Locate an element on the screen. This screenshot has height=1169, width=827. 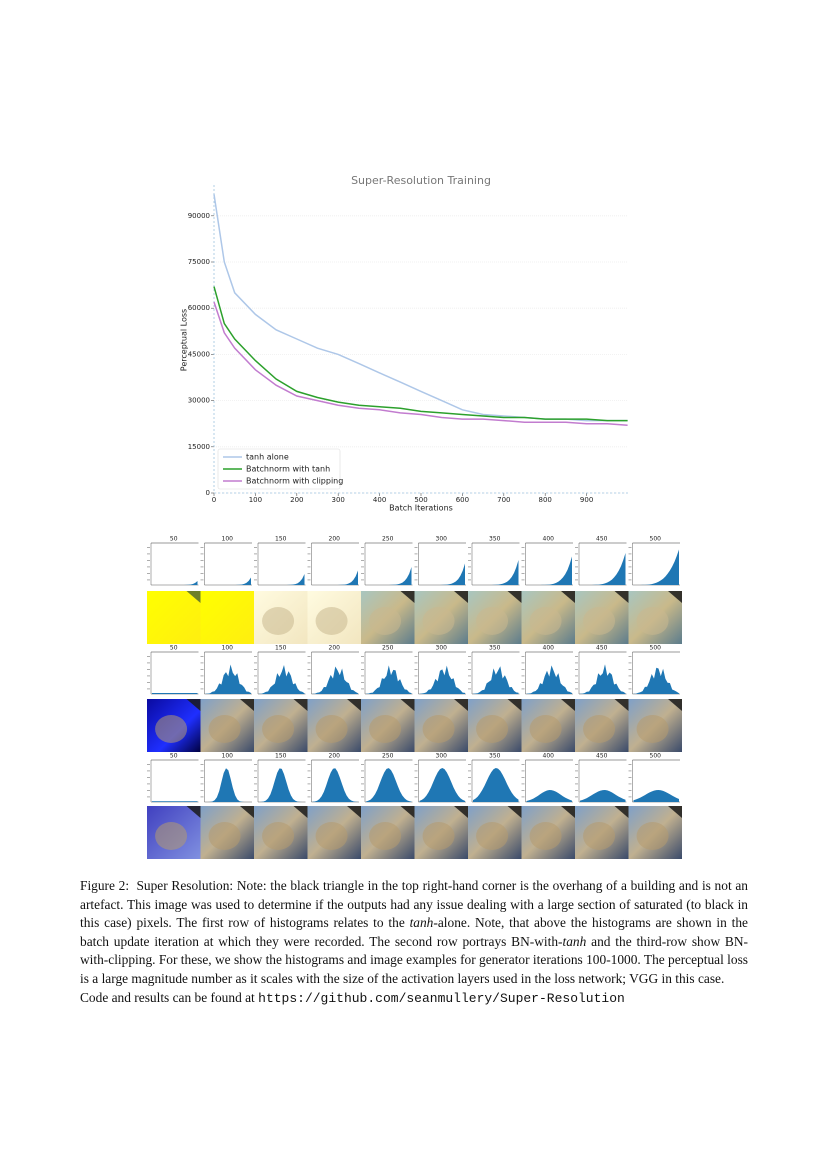
x-tick-label: 200 is located at coordinates (296, 500).